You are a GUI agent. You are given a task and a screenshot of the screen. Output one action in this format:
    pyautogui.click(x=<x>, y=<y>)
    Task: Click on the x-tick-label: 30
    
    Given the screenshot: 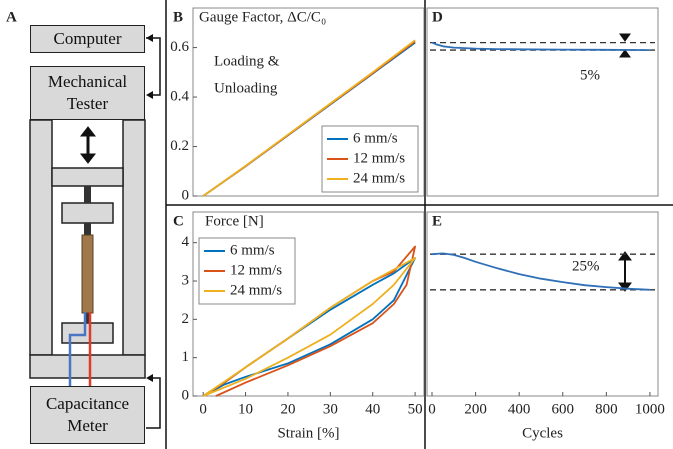 What is the action you would take?
    pyautogui.click(x=330, y=409)
    